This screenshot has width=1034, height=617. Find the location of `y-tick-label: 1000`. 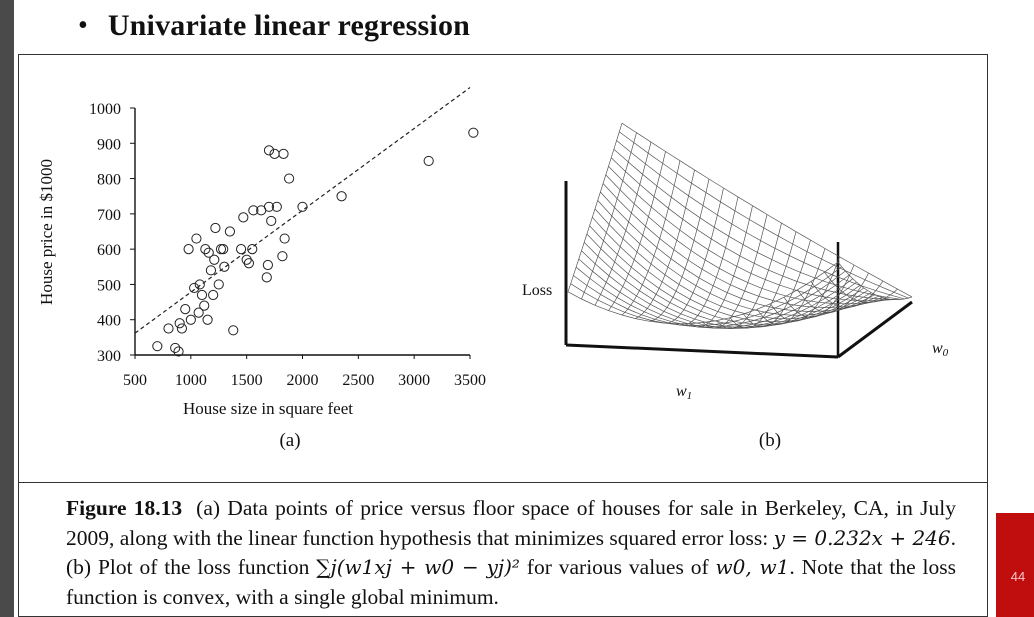

y-tick-label: 1000 is located at coordinates (105, 109).